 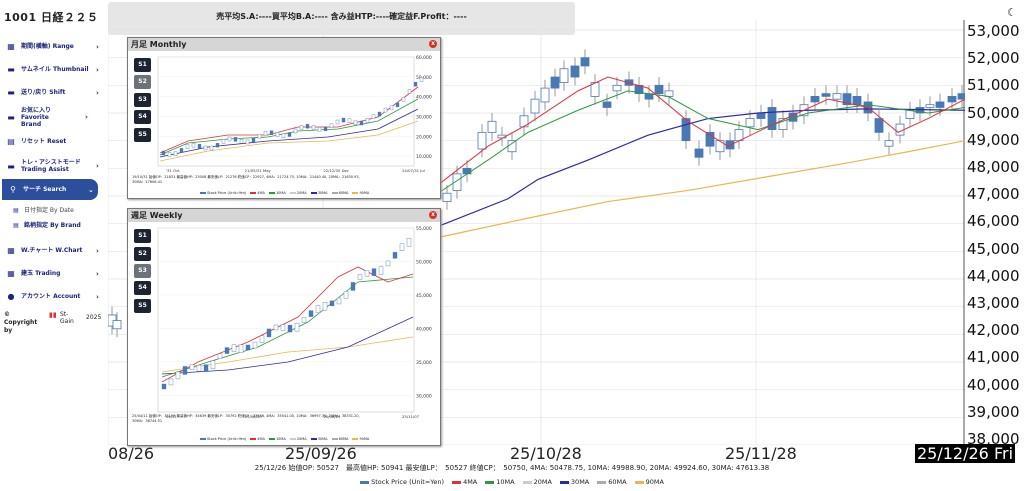 I want to click on moon-icon: ☾, so click(x=1012, y=12).